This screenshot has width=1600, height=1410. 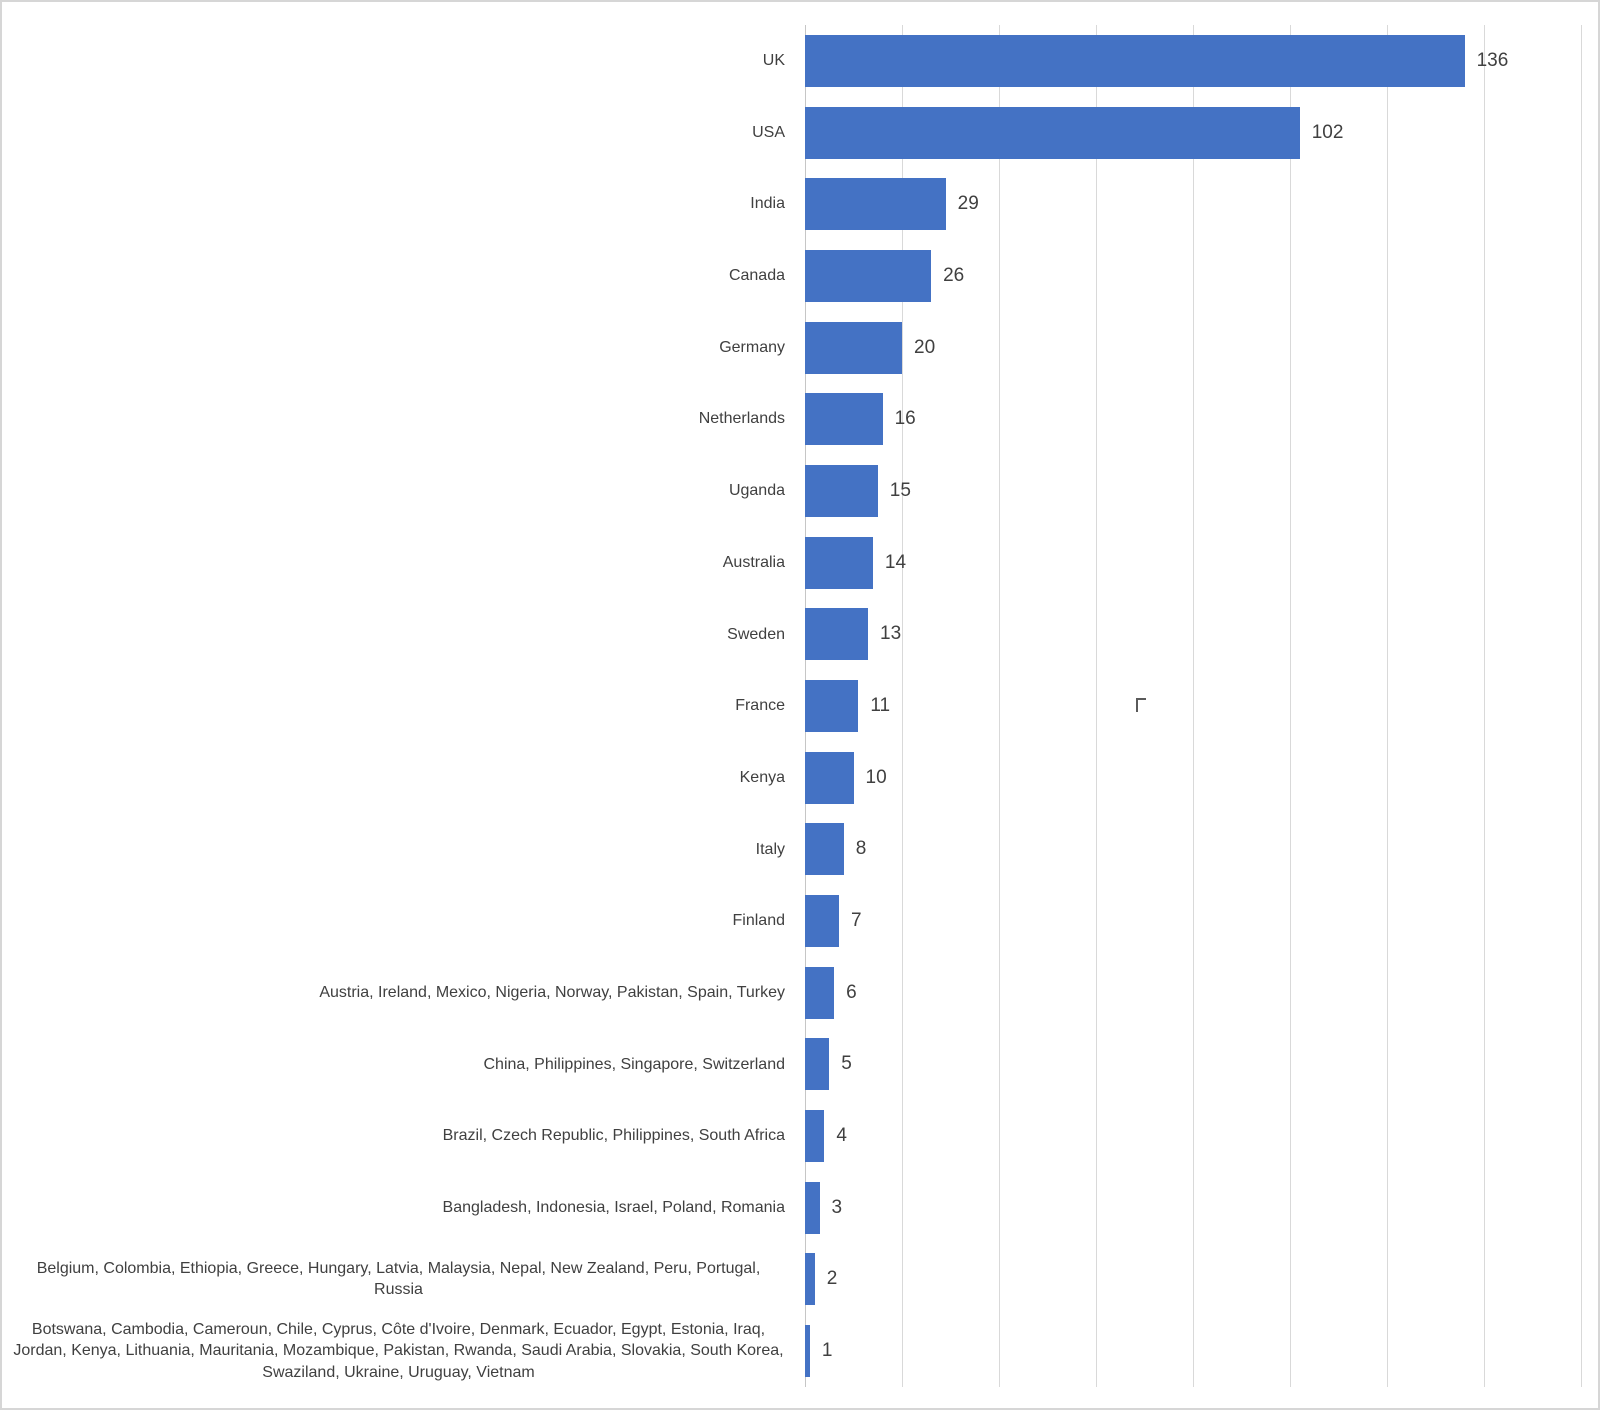 What do you see at coordinates (768, 132) in the screenshot?
I see `category-label: USA` at bounding box center [768, 132].